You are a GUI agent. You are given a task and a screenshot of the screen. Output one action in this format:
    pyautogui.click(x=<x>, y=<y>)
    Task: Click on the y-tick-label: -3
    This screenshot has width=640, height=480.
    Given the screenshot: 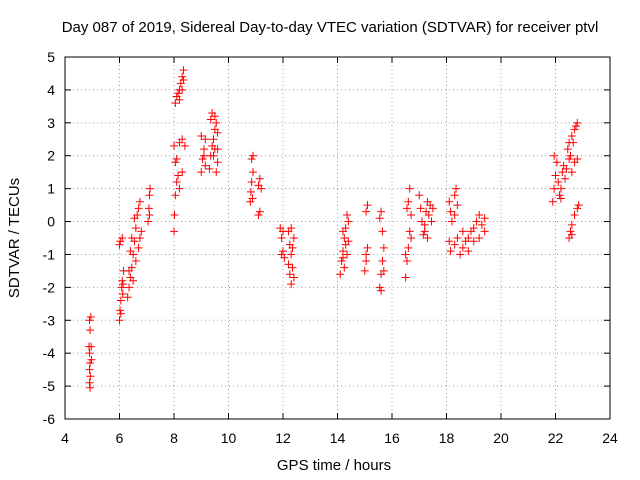 What is the action you would take?
    pyautogui.click(x=49, y=320)
    